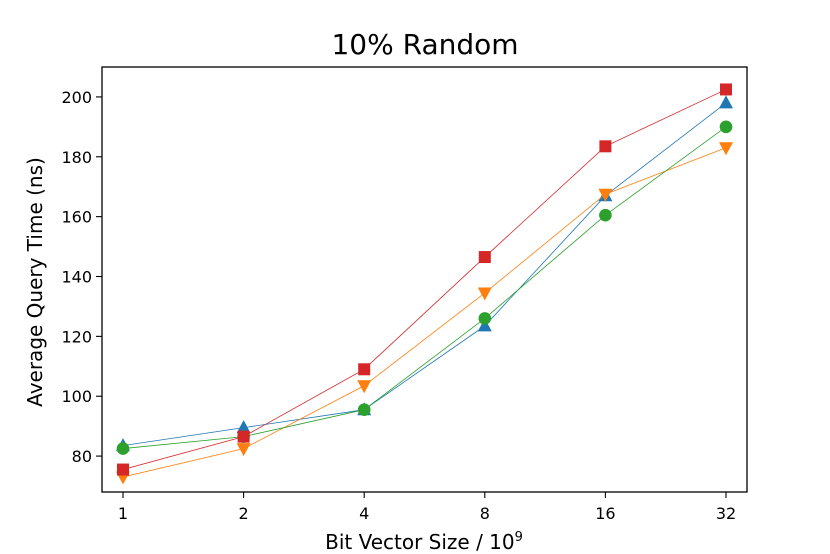  I want to click on y-tick-label: 100, so click(76, 396).